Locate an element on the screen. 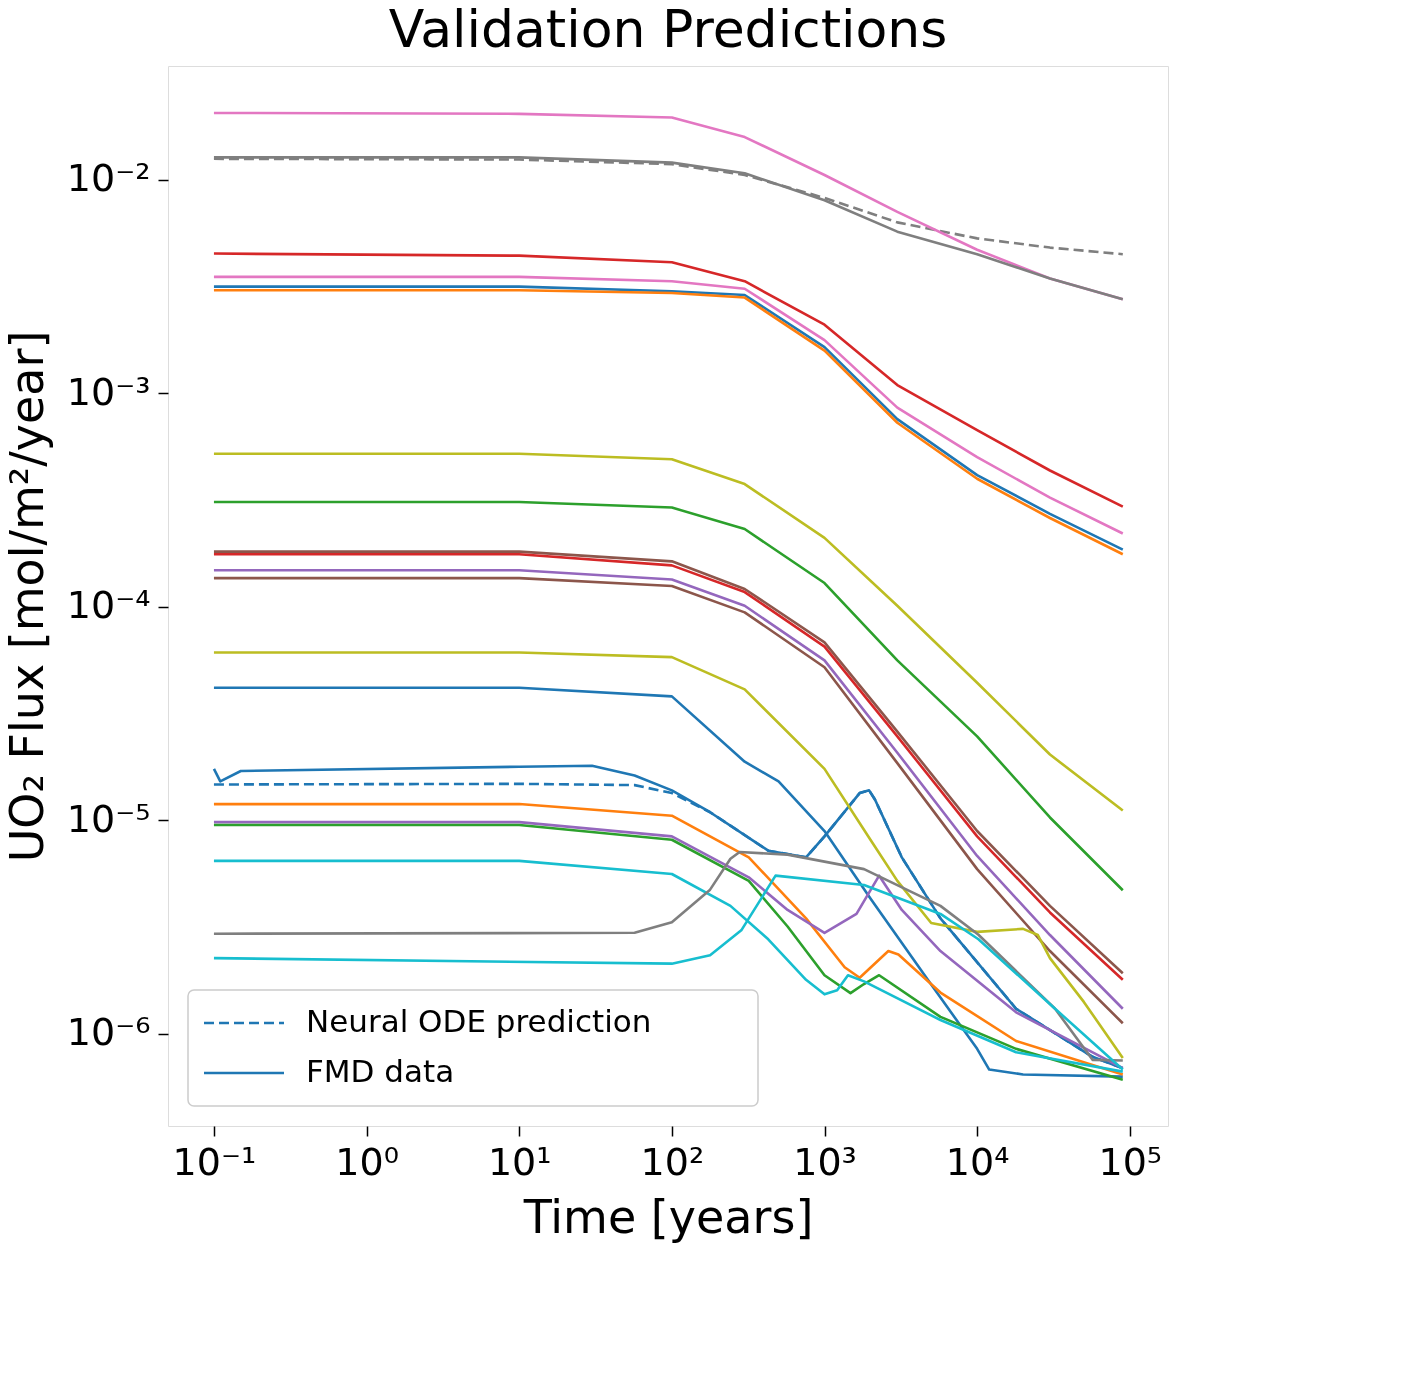 The width and height of the screenshot is (1403, 1399). x-tick-label: 10² is located at coordinates (672, 1161).